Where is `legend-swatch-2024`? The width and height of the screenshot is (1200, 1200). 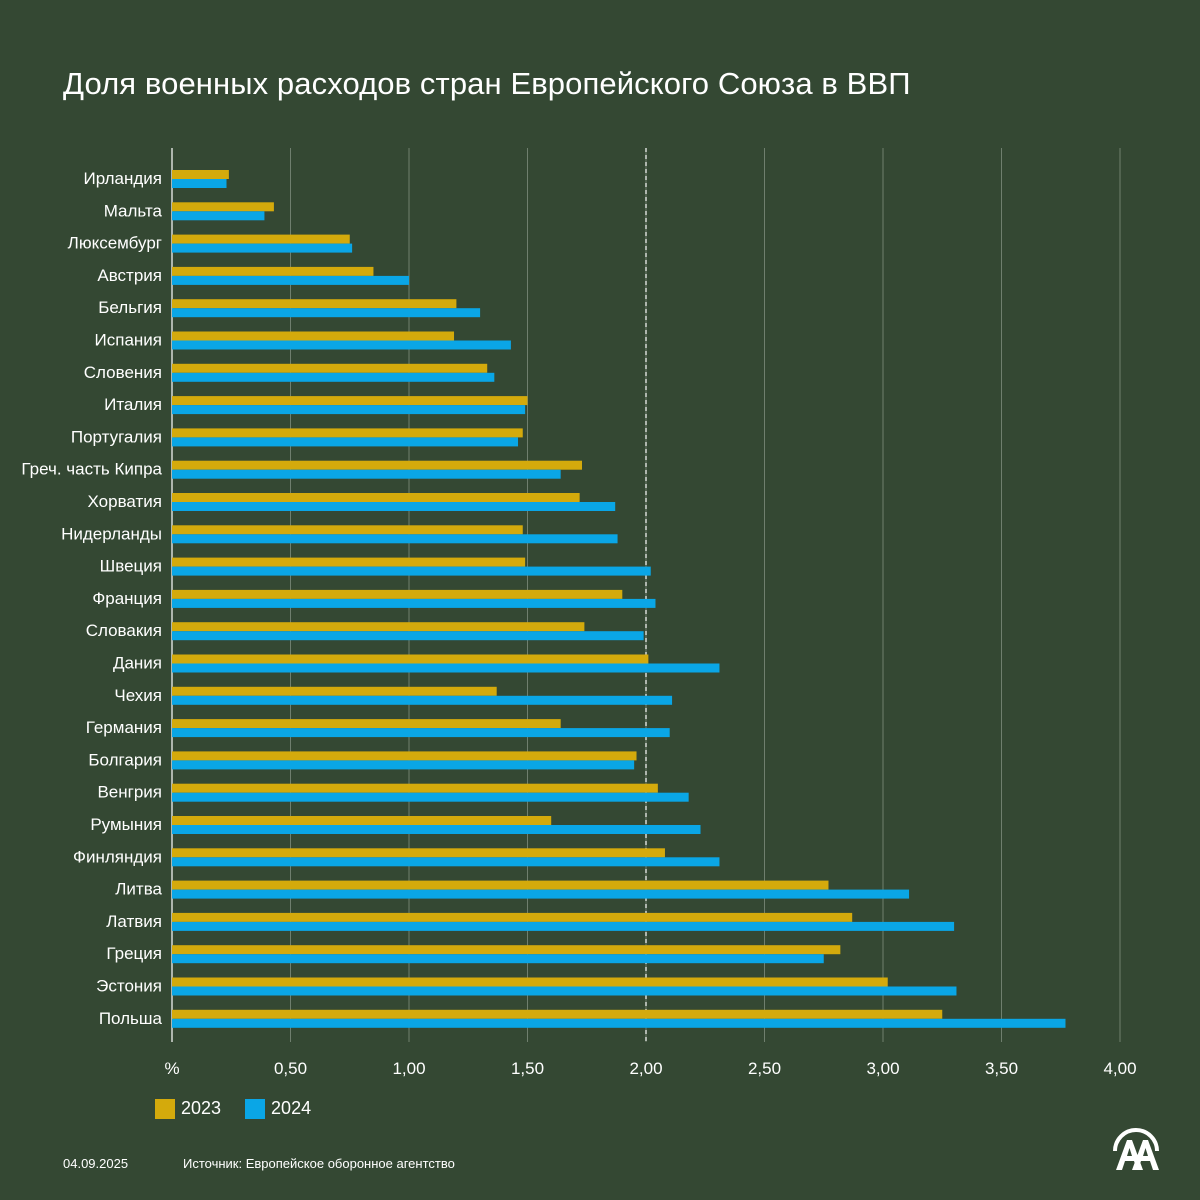
legend-swatch-2024 is located at coordinates (255, 1108).